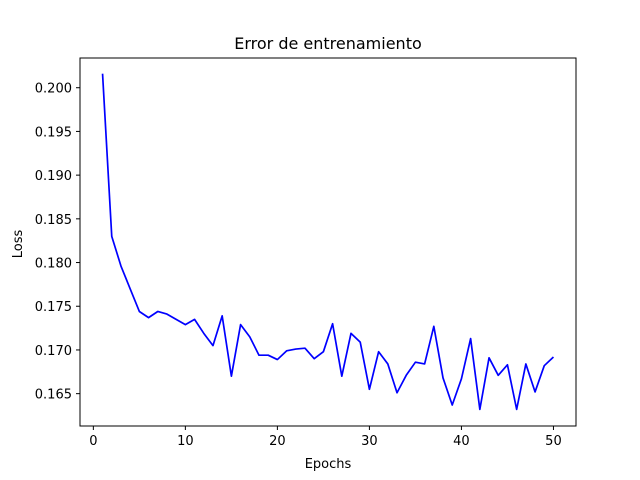 The height and width of the screenshot is (480, 640). Describe the element at coordinates (277, 441) in the screenshot. I see `x-tick-label: 20` at that location.